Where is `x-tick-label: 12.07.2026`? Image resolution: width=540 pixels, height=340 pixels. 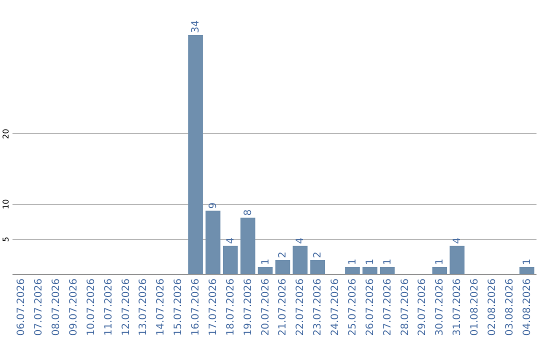
x-tick-label: 12.07.2026 is located at coordinates (126, 307).